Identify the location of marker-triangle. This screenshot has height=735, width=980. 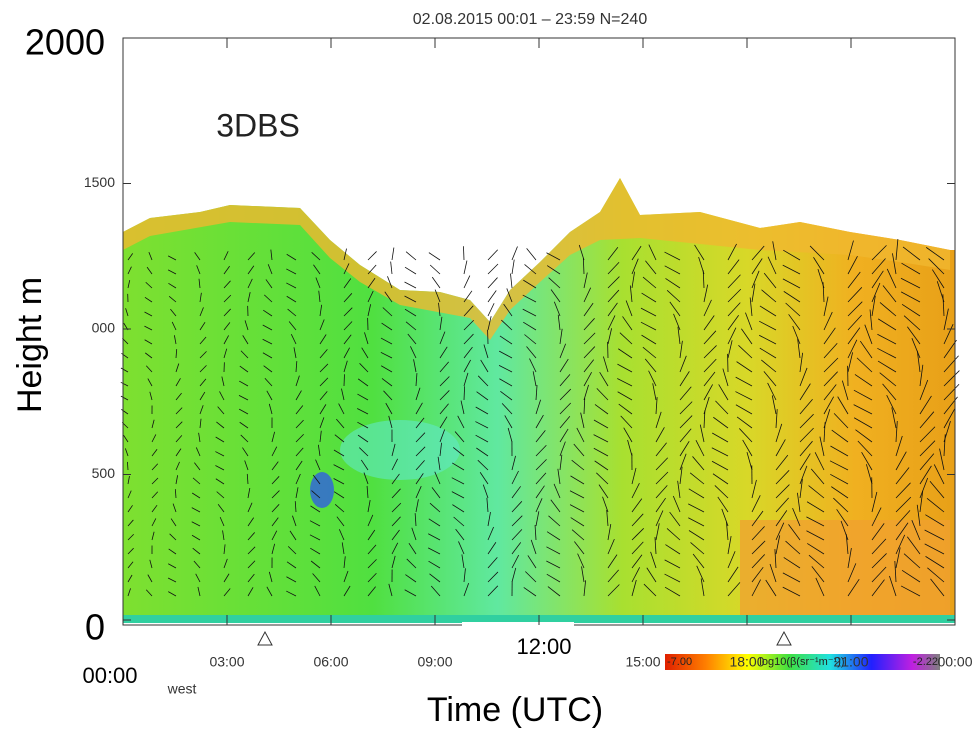
(265, 638).